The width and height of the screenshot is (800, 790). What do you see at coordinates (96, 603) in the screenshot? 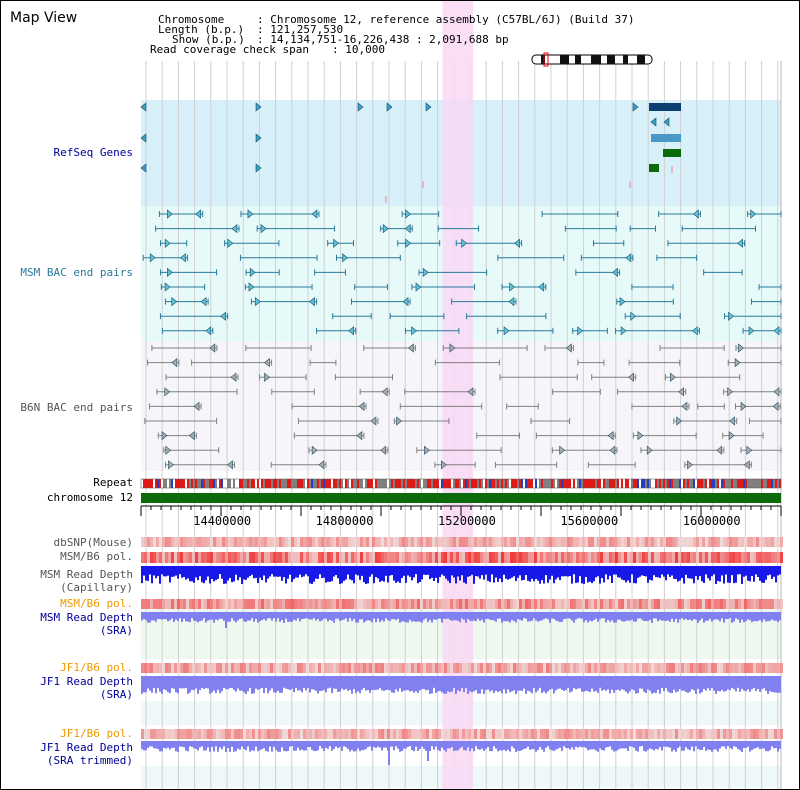
I see `track-label-msm-b6-pol-2: MSM/B6 pol.` at bounding box center [96, 603].